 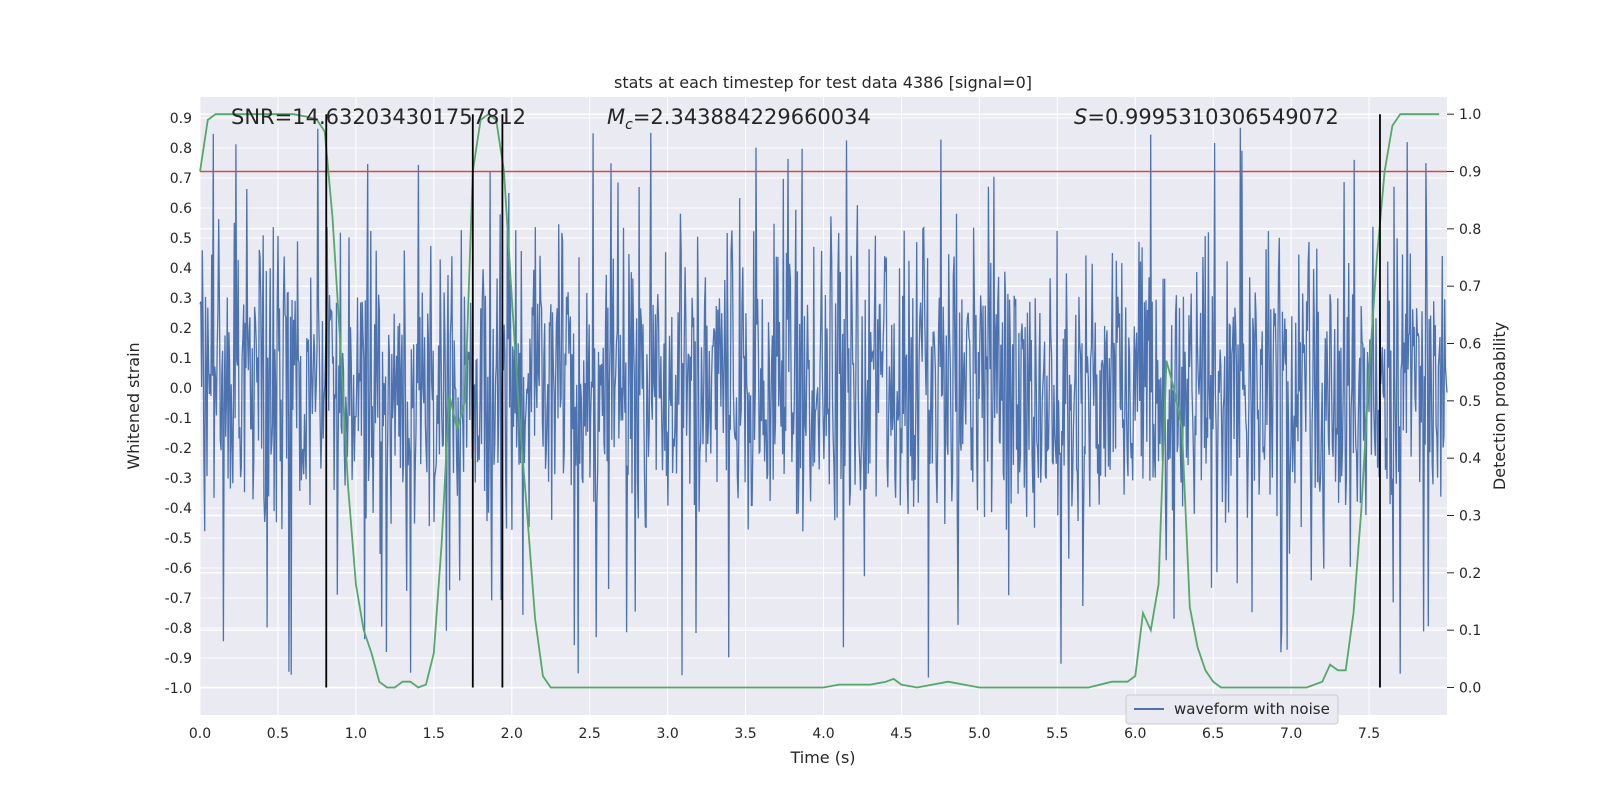 What do you see at coordinates (181, 119) in the screenshot?
I see `y-tick-label: 0.9` at bounding box center [181, 119].